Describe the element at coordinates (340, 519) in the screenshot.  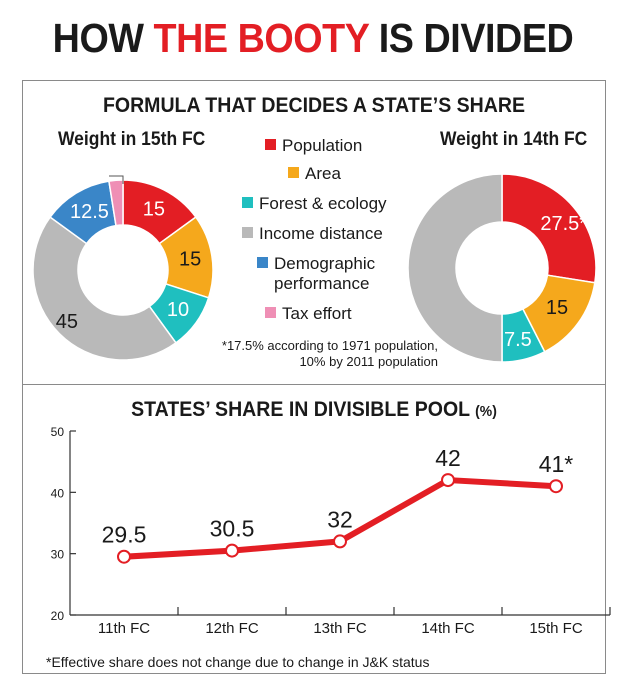
I see `data-label: 32` at that location.